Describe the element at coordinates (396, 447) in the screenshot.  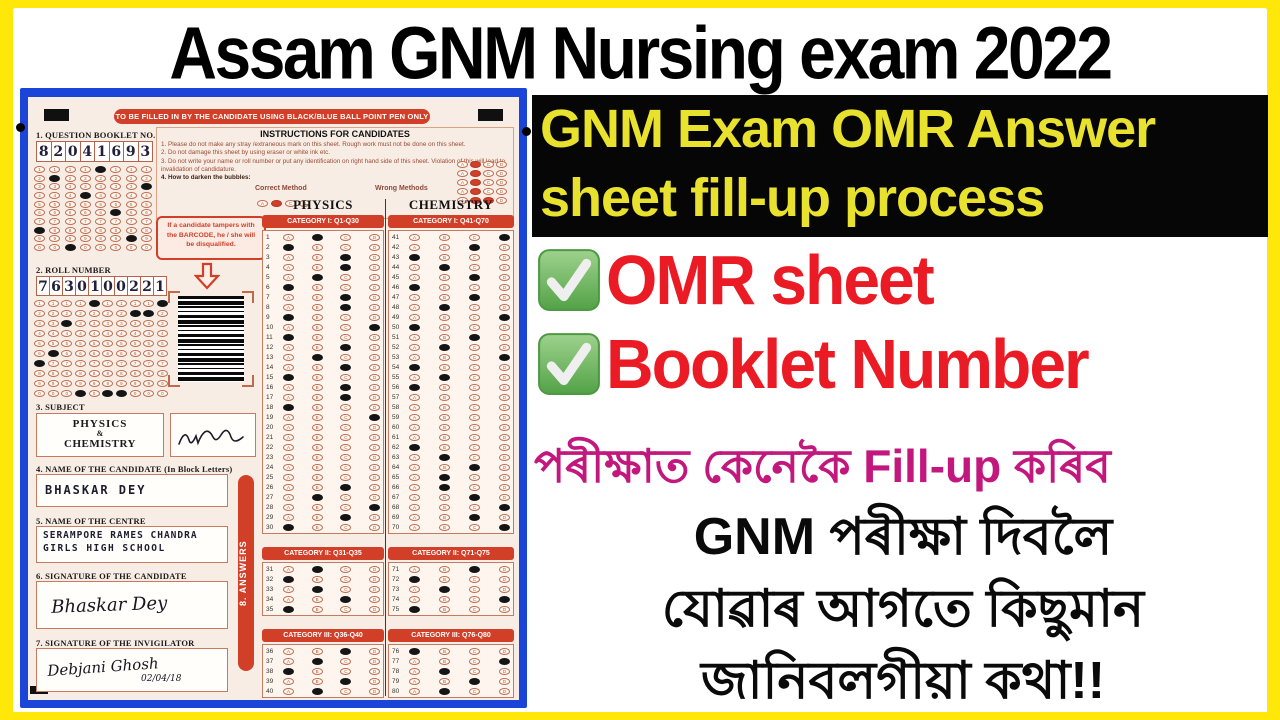
I see `question-number: 62` at that location.